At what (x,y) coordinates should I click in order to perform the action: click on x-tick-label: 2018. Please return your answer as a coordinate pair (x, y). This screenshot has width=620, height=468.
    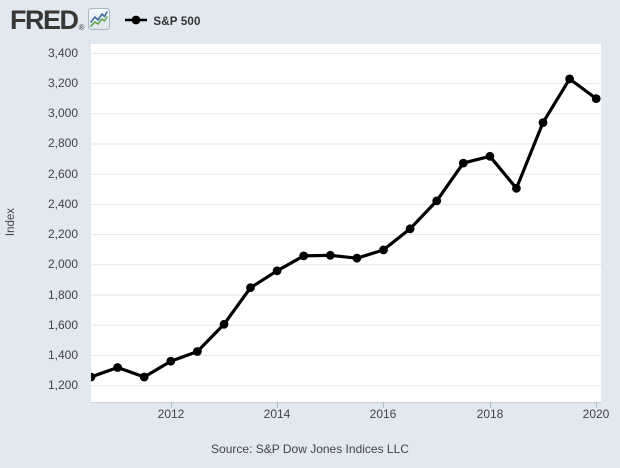
    Looking at the image, I should click on (490, 414).